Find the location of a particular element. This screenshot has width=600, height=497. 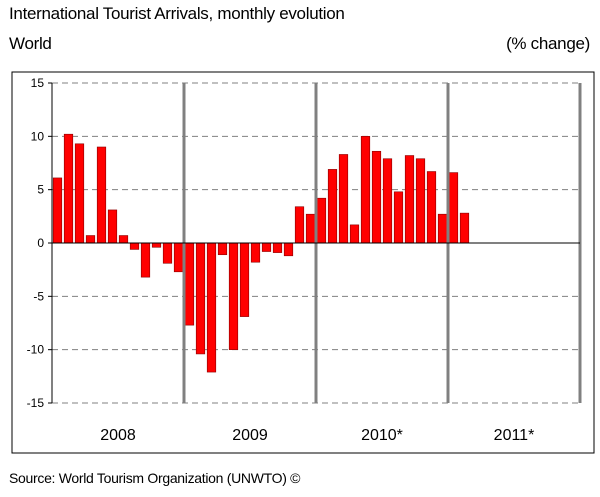

y-tick-label: -15 is located at coordinates (36, 403).